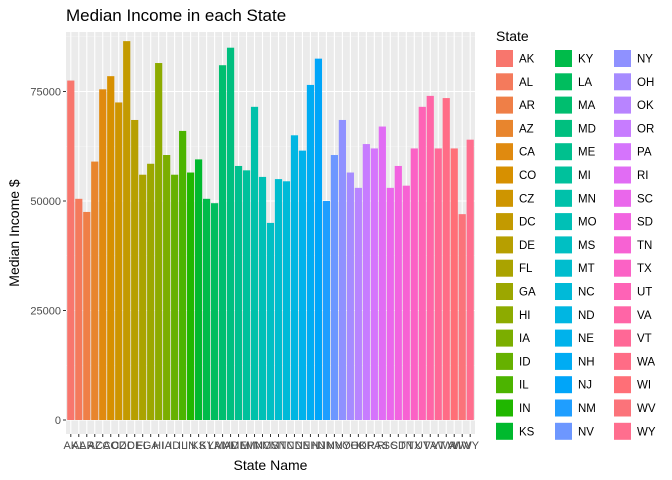 Image resolution: width=672 pixels, height=480 pixels. Describe the element at coordinates (587, 153) in the screenshot. I see `legend-label-me: ME` at that location.